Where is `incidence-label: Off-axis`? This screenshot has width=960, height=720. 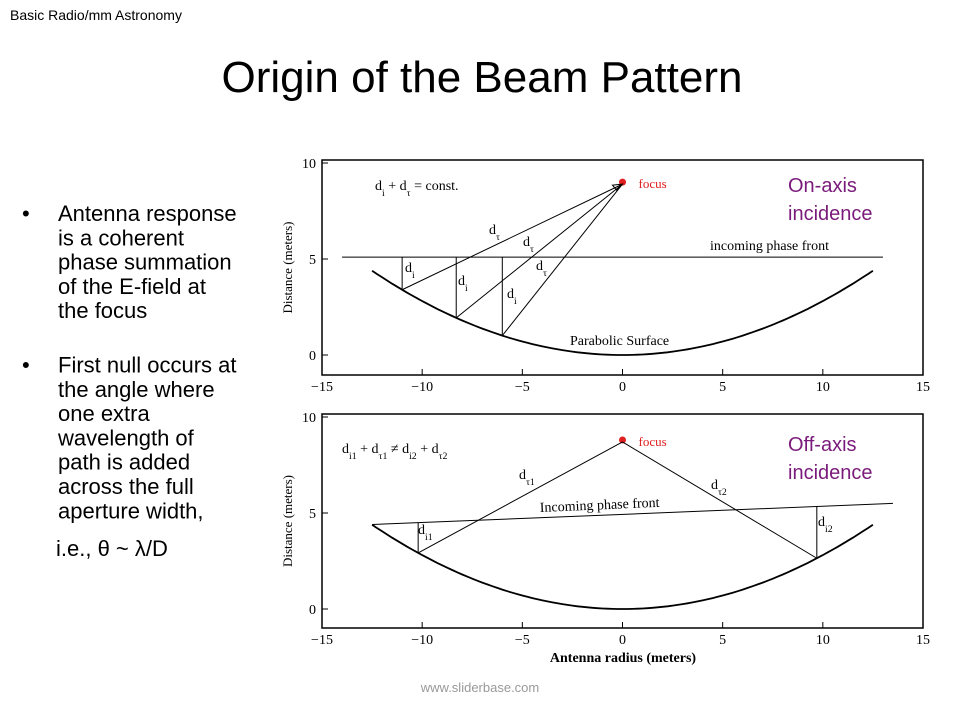 incidence-label: Off-axis is located at coordinates (822, 445).